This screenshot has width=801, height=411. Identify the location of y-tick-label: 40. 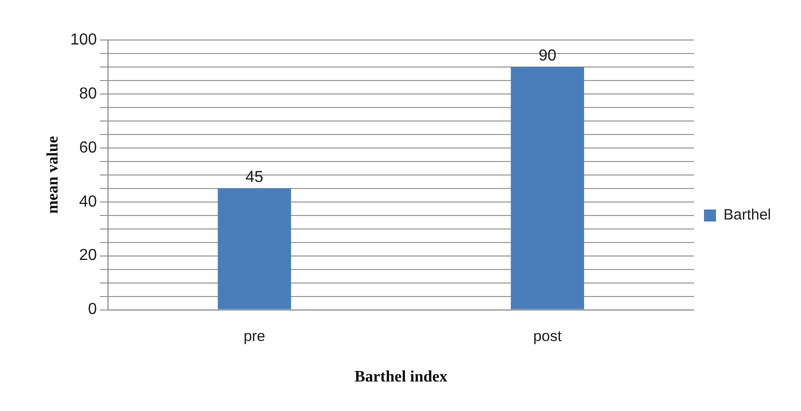
(88, 201).